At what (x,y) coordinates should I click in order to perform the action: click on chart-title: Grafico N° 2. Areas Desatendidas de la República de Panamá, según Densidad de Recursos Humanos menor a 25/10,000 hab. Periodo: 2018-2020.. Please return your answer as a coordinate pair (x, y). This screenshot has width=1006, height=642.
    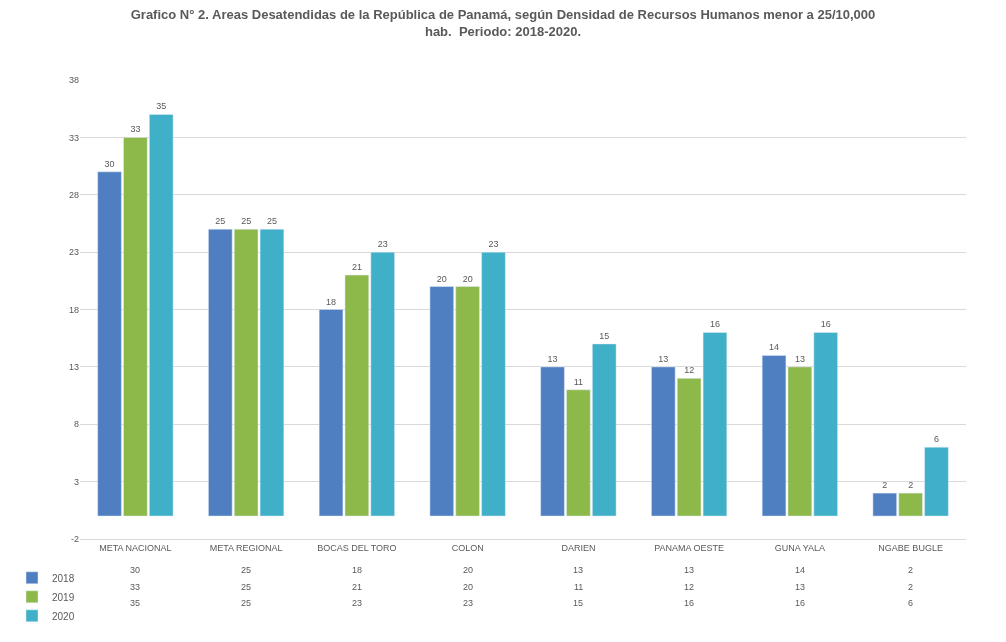
    Looking at the image, I should click on (503, 23).